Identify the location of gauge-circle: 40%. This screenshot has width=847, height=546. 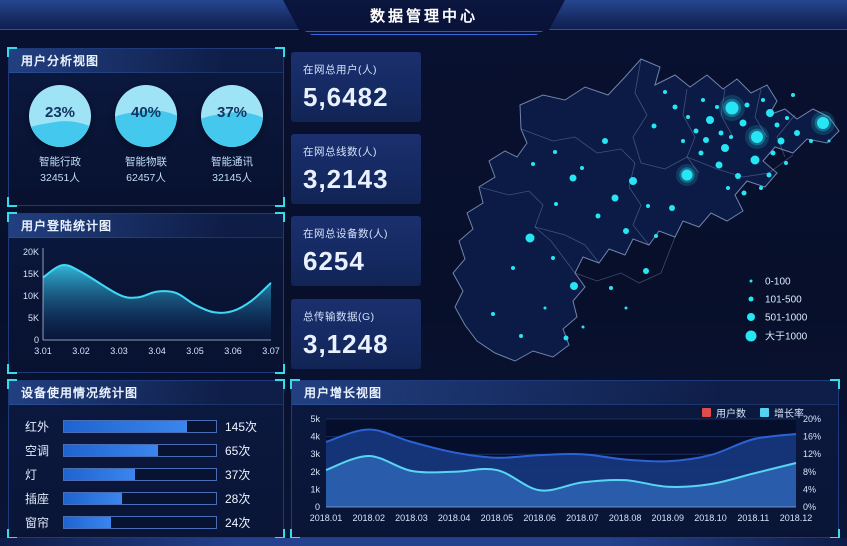
(146, 116).